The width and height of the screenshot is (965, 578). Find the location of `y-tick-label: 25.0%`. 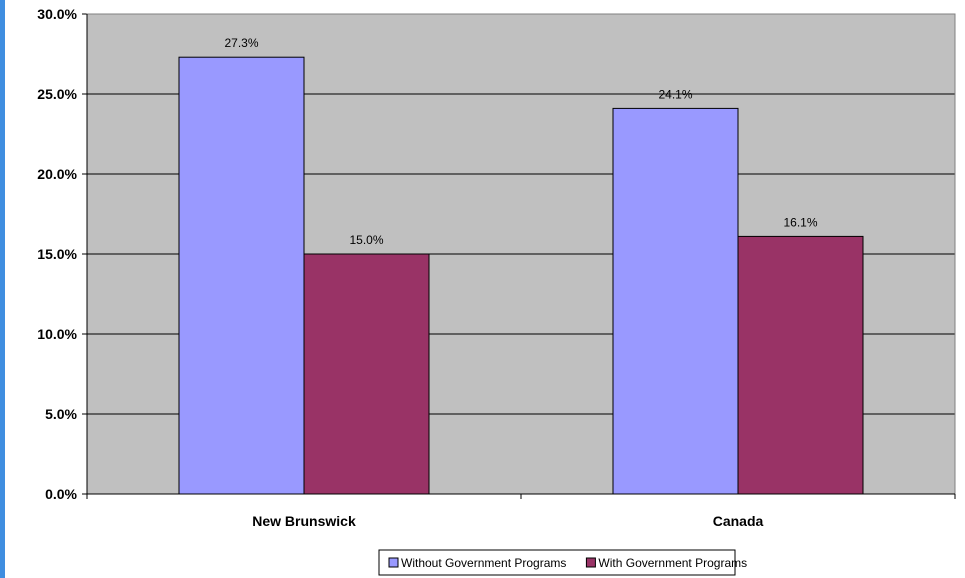

y-tick-label: 25.0% is located at coordinates (57, 94).